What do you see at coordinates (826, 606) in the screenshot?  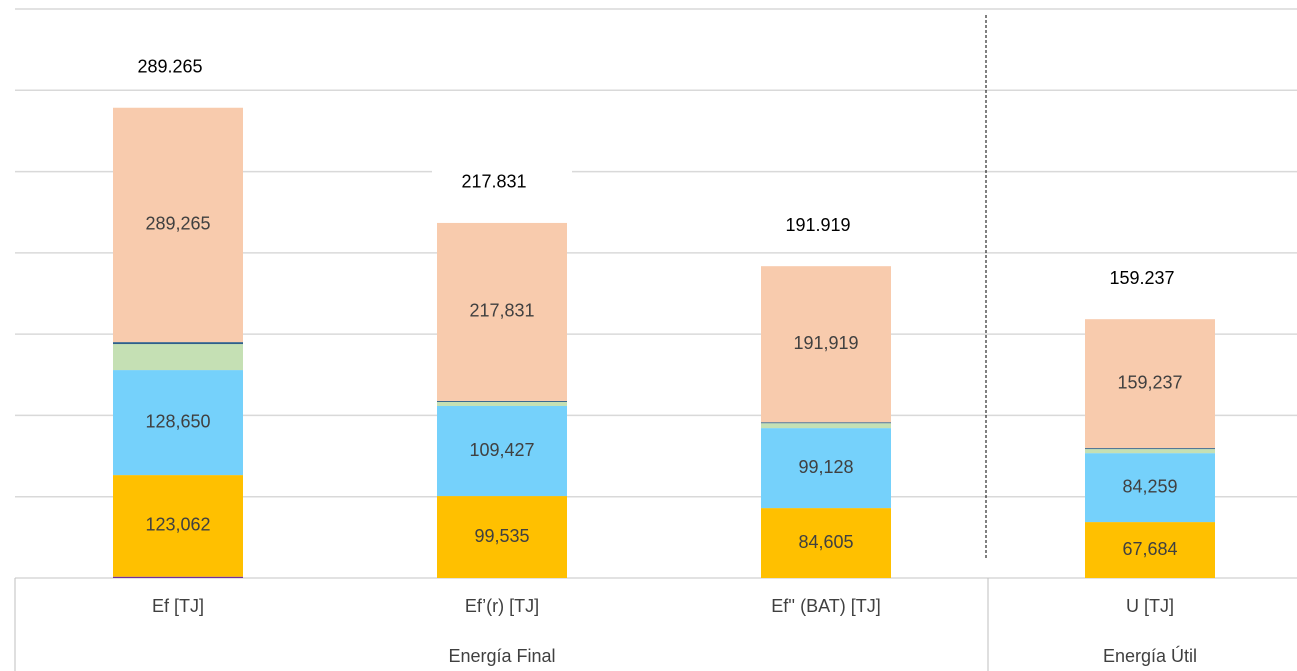 I see `x-tick-label: Ef'' (BAT) [TJ]` at bounding box center [826, 606].